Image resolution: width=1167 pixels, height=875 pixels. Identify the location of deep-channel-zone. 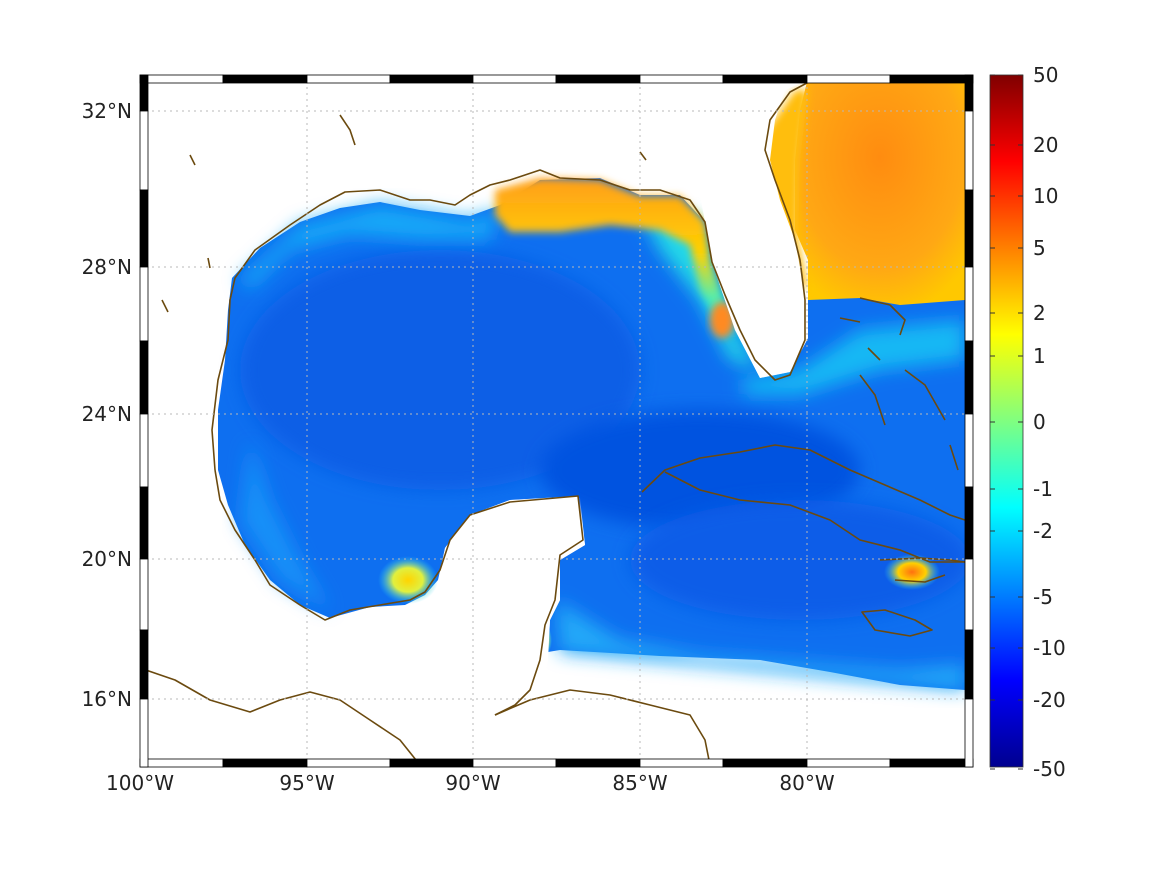
(700, 470).